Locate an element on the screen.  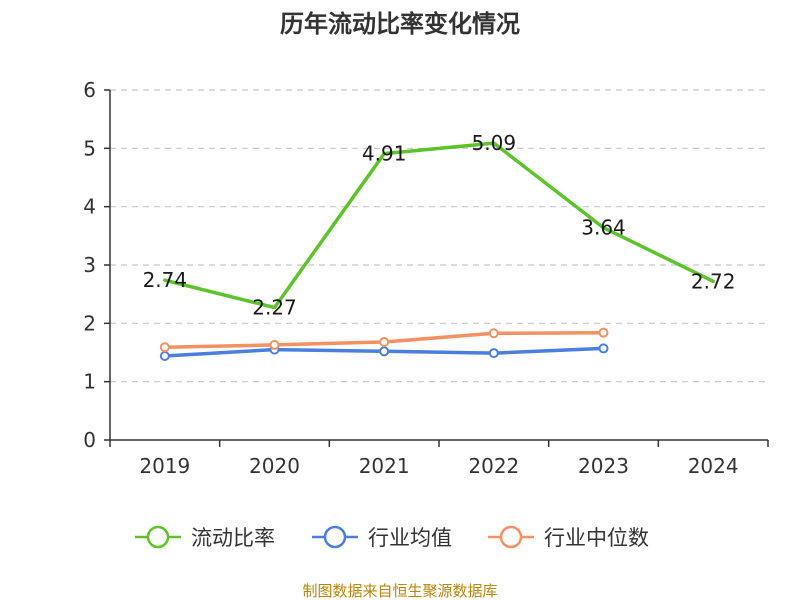
data-label: 5.09 is located at coordinates (494, 143).